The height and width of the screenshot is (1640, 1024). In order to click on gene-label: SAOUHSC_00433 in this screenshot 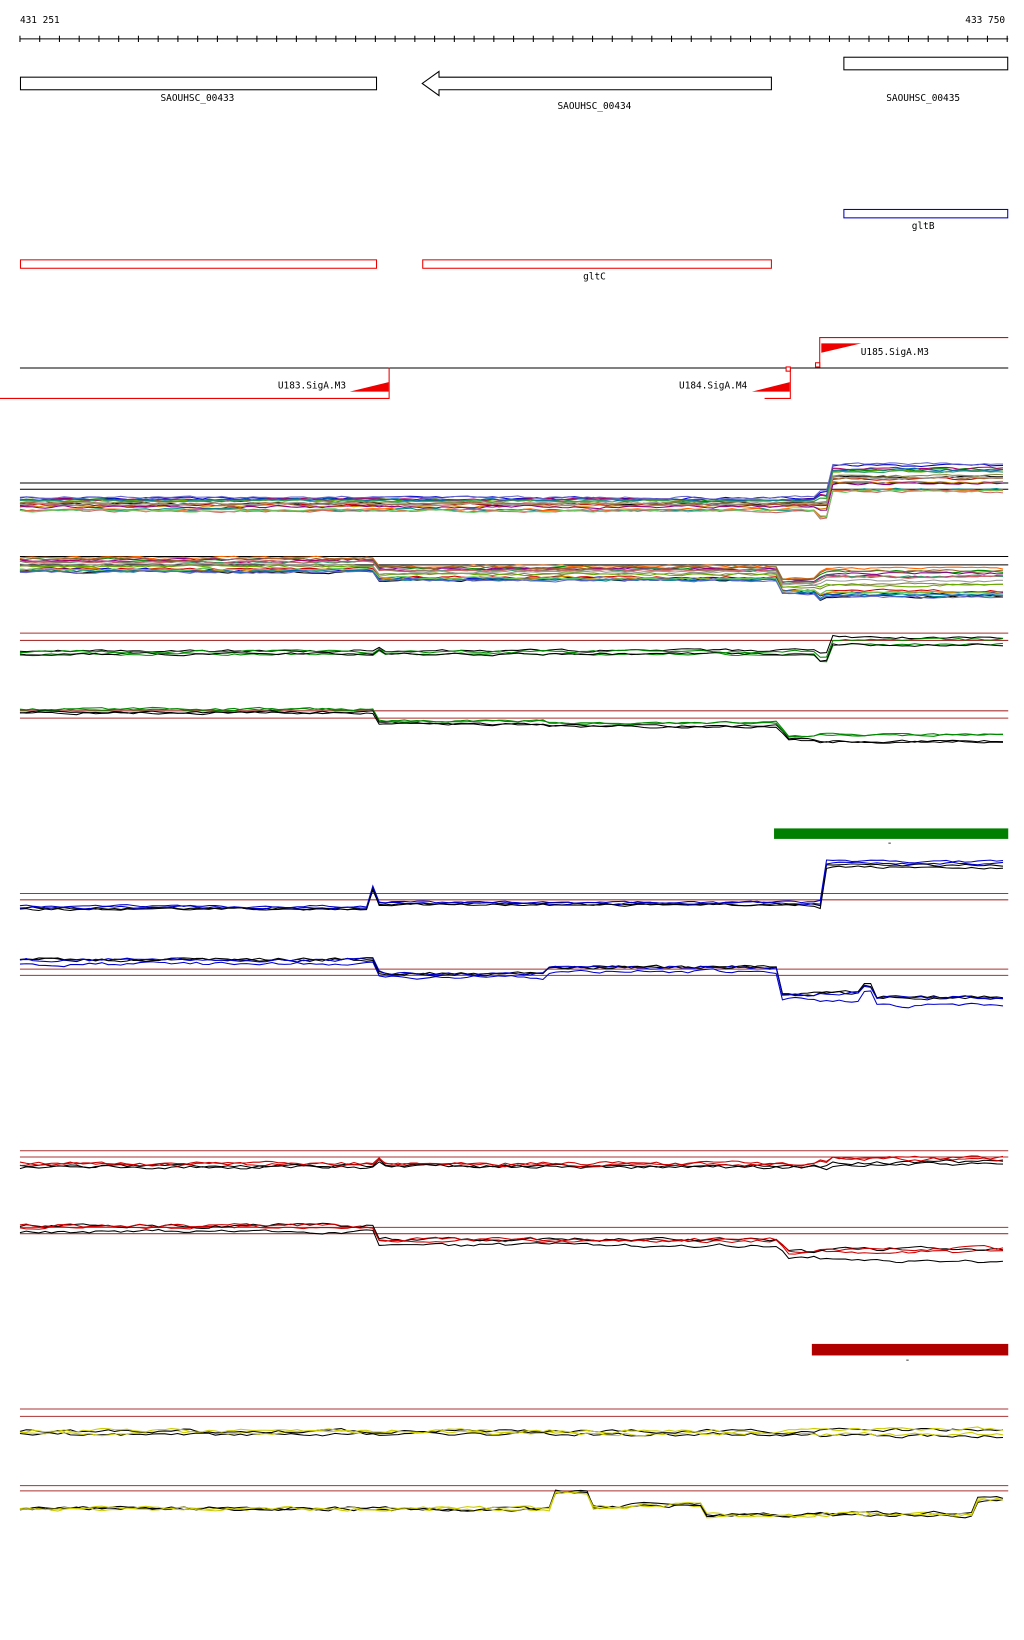, I will do `click(198, 98)`.